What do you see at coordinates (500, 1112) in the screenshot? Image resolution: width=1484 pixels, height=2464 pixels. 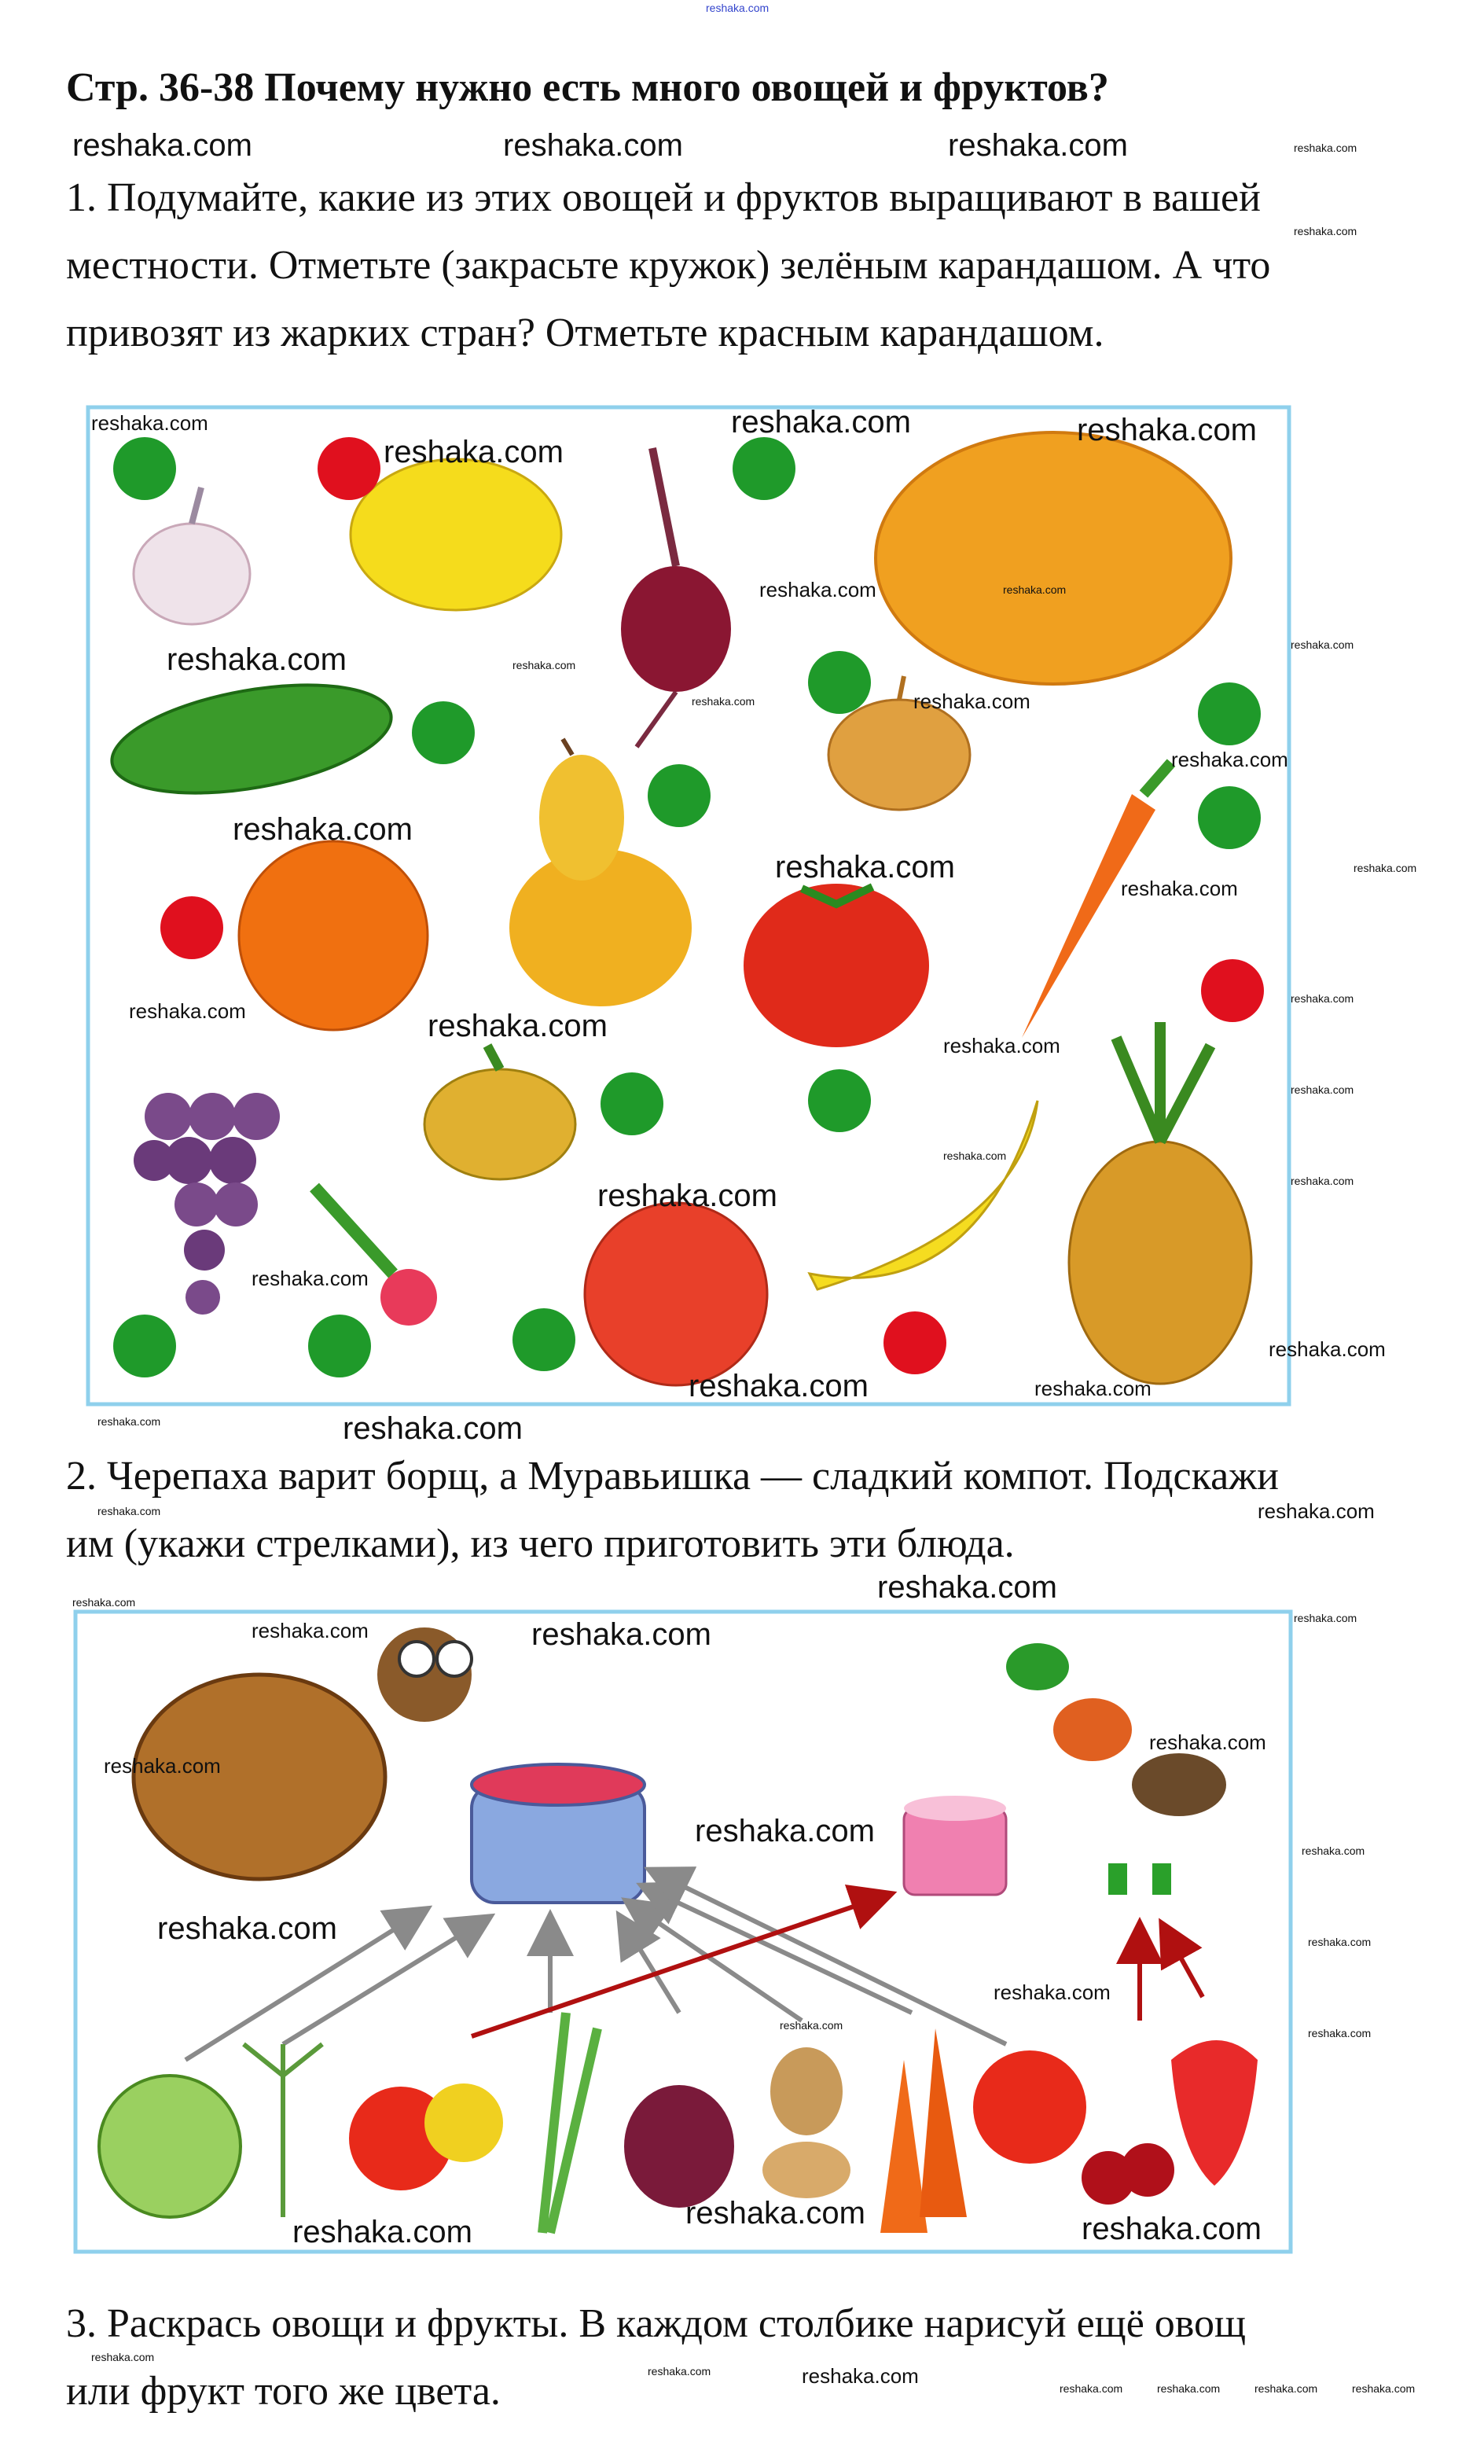 I see `turnip` at bounding box center [500, 1112].